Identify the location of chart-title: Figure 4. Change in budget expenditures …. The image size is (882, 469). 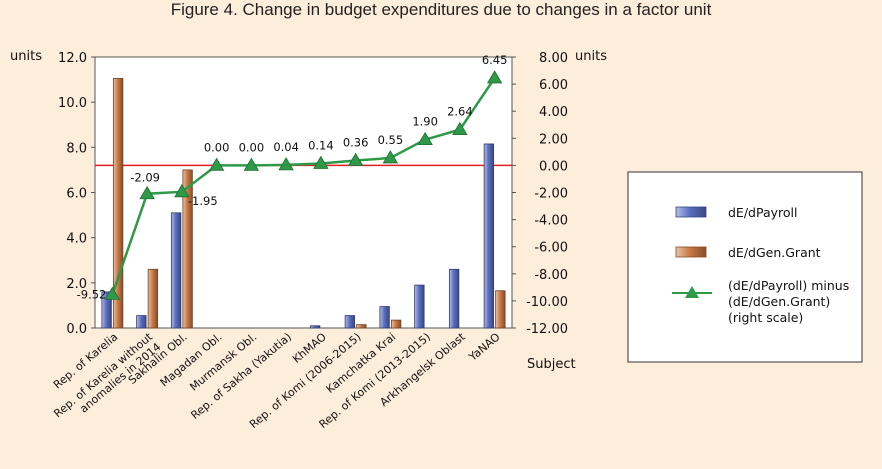
(441, 9).